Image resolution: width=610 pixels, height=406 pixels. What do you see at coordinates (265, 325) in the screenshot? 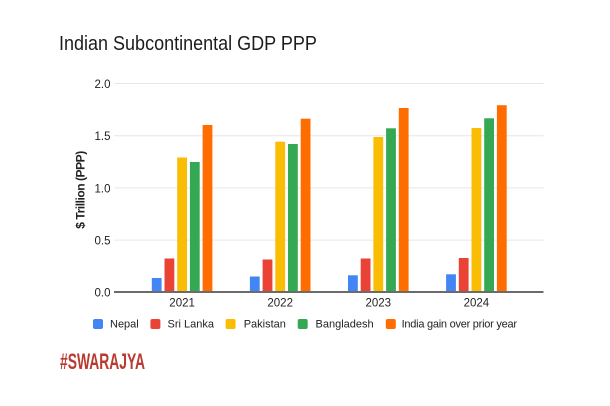
I see `svg-text: Pakistan` at bounding box center [265, 325].